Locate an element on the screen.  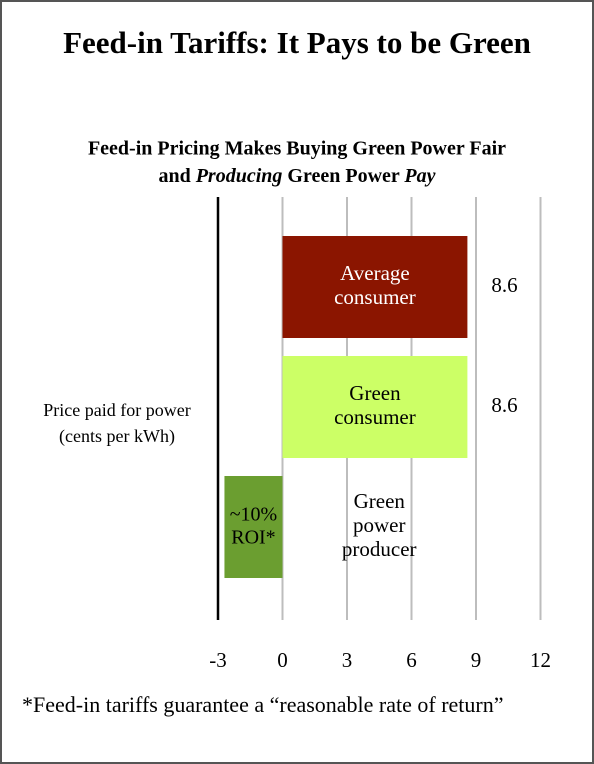
subtitle-part: and is located at coordinates (176, 176).